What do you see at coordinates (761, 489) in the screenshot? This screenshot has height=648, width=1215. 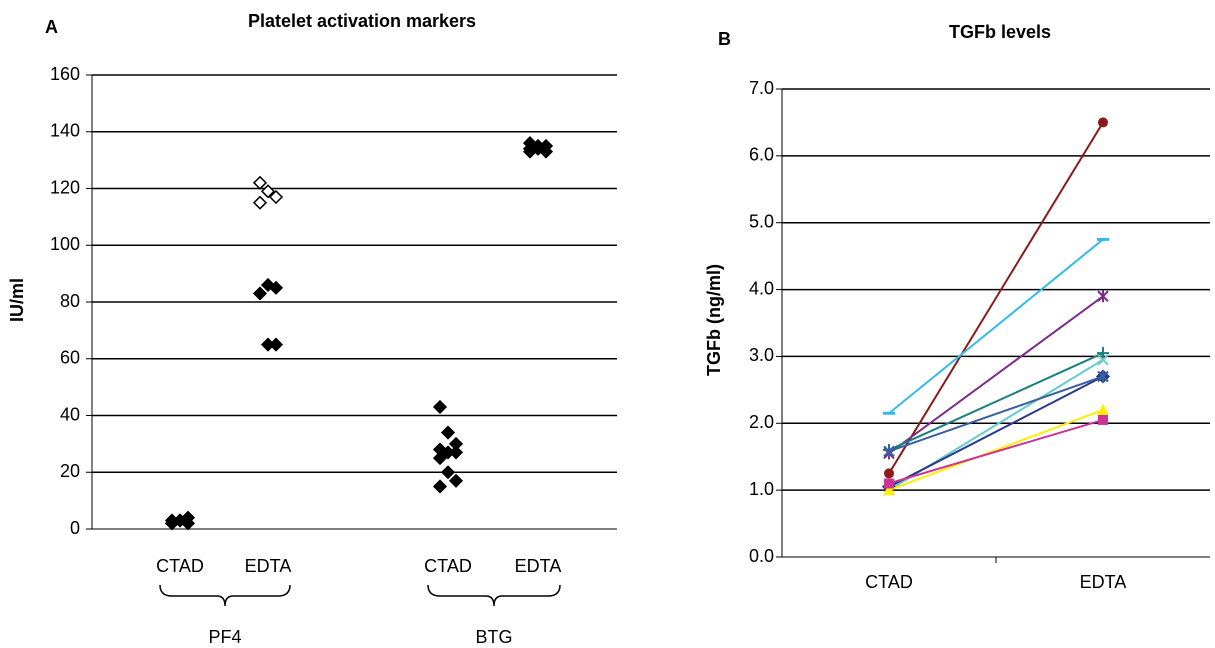 I see `y-tick-label: 1.0` at bounding box center [761, 489].